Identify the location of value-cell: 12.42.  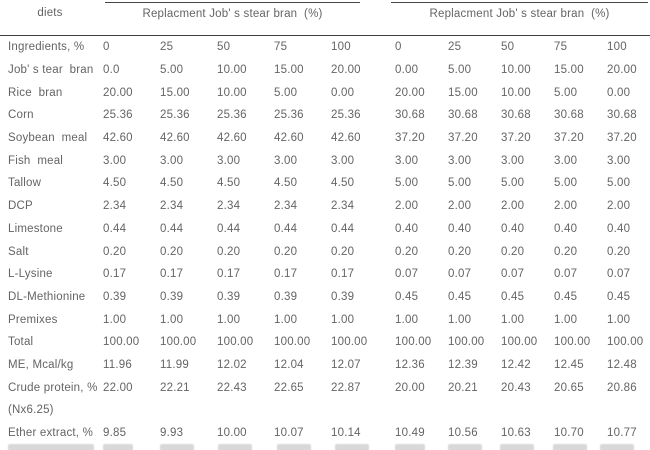
(516, 364).